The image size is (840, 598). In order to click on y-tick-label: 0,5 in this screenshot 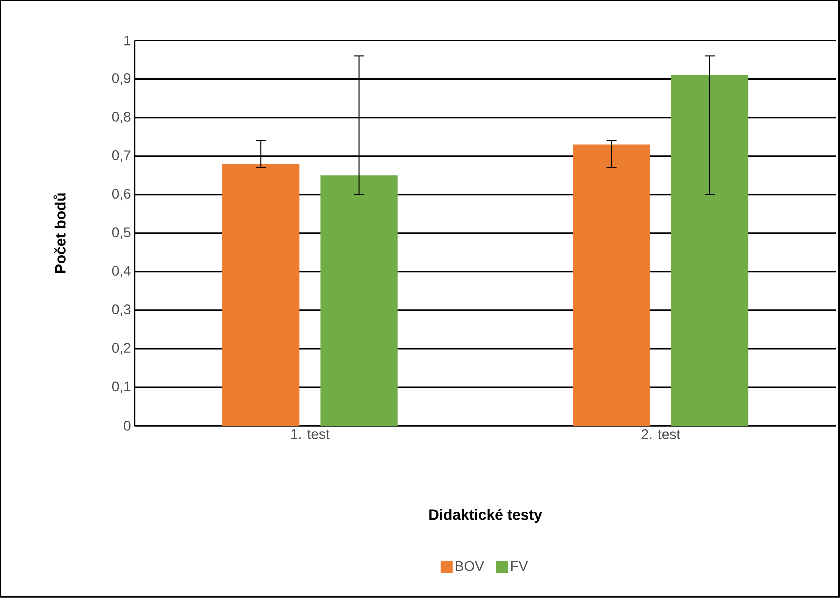, I will do `click(121, 234)`.